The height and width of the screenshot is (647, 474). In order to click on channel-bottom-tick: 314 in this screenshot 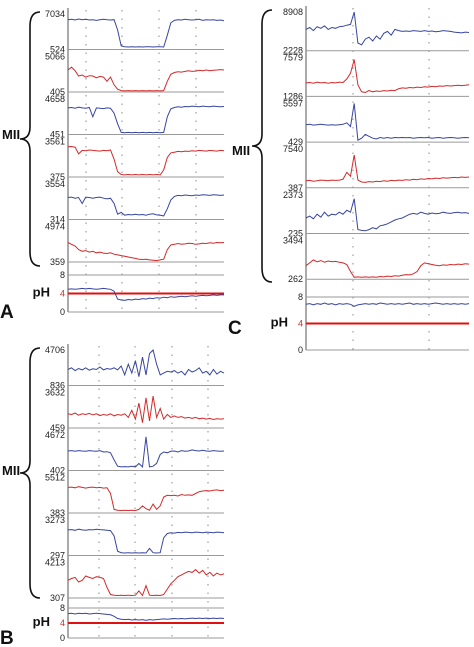, I will do `click(57, 220)`.